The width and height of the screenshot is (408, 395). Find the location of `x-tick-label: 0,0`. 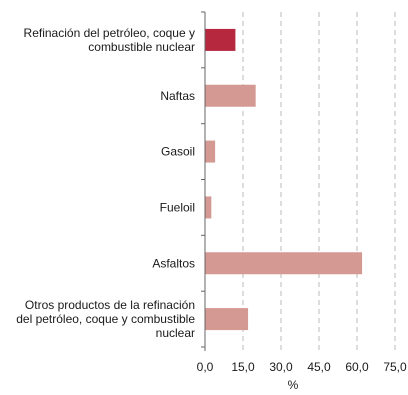

x-tick-label: 0,0 is located at coordinates (205, 367).